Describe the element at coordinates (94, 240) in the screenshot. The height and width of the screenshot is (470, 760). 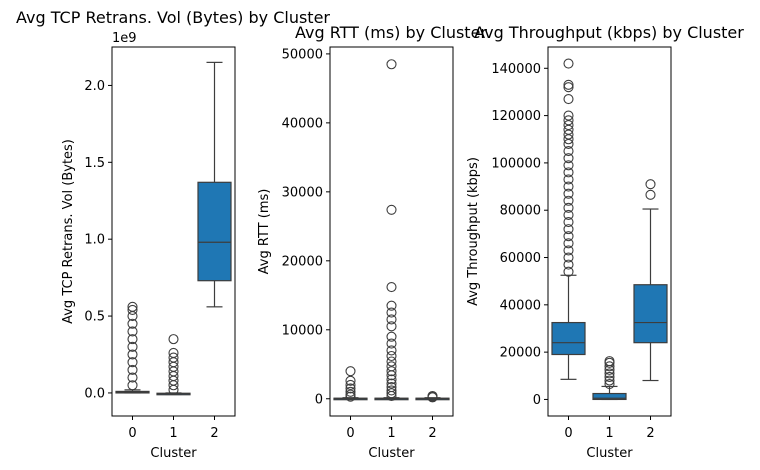
I see `y-tick-label: 1.0` at that location.